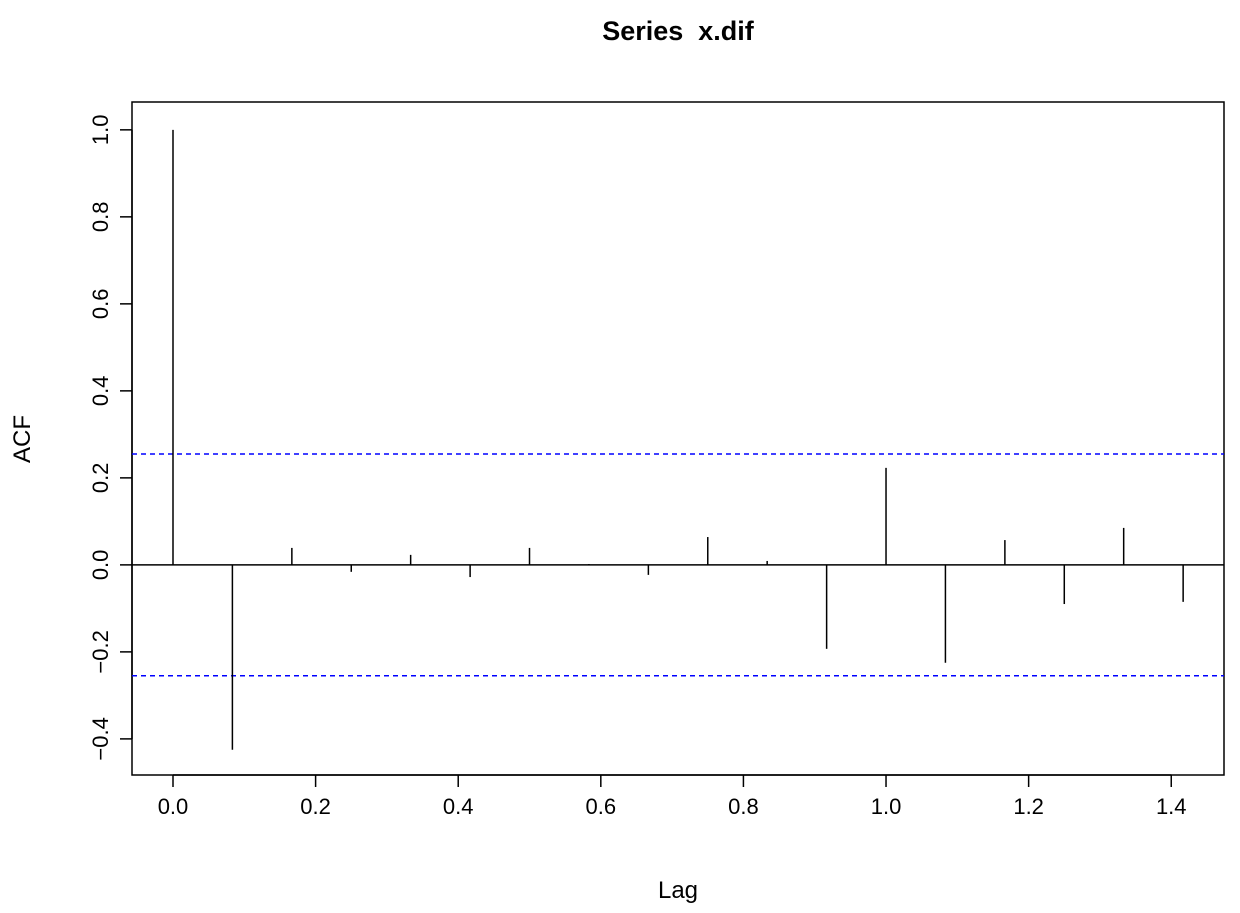 This screenshot has width=1240, height=913. Describe the element at coordinates (1028, 806) in the screenshot. I see `x-tick-label: 1.2` at that location.